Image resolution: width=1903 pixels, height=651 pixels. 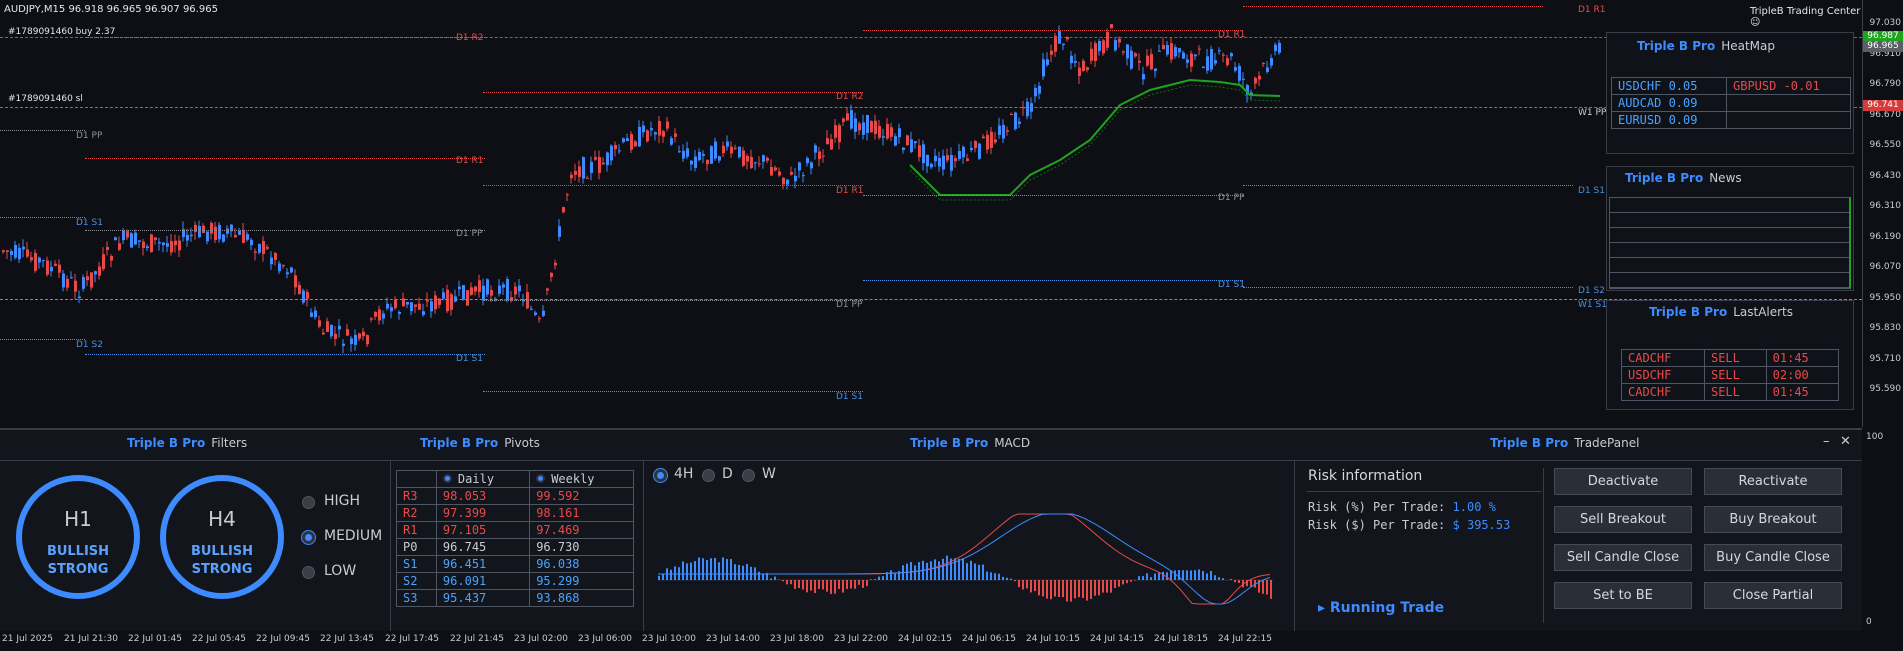 What do you see at coordinates (581, 530) in the screenshot?
I see `pivot-weekly: 97.469` at bounding box center [581, 530].